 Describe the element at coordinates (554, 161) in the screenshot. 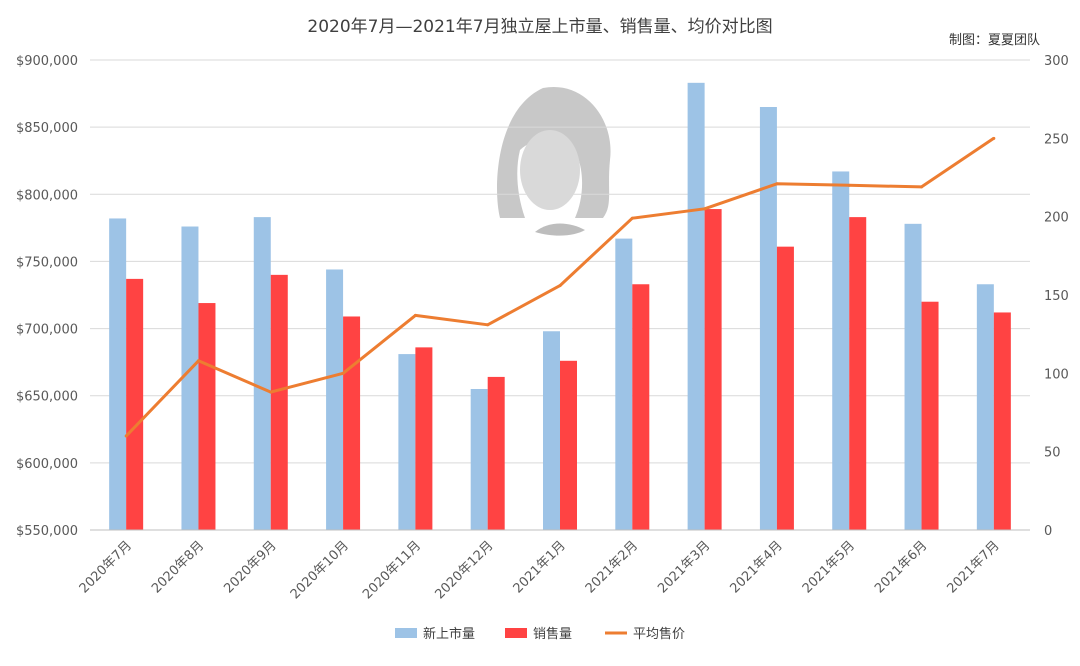

I see `watermark-portrait` at that location.